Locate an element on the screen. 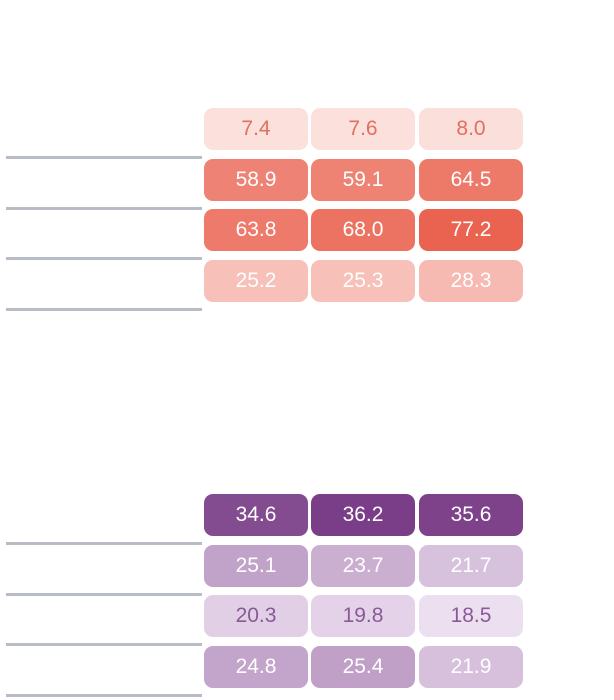 This screenshot has width=614, height=700. heatmap-cell: 18.5 is located at coordinates (471, 616).